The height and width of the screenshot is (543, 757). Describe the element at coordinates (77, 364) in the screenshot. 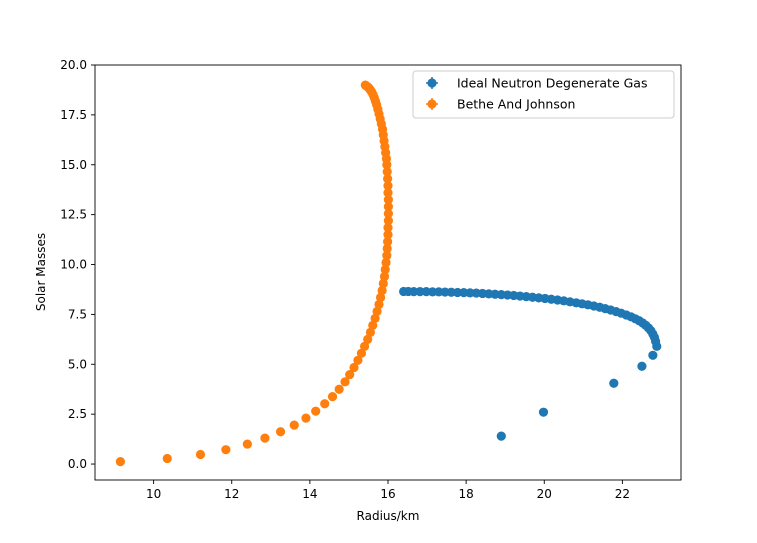

I see `y-tick-label: 5.0` at that location.